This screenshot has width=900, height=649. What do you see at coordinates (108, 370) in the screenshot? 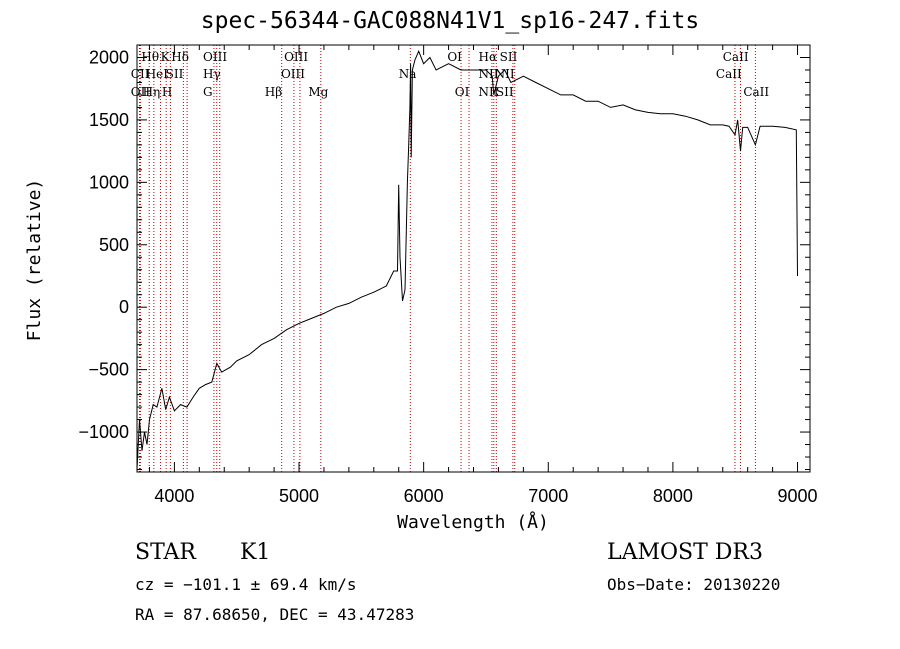
I see `y-tick-label: −500` at bounding box center [108, 370].